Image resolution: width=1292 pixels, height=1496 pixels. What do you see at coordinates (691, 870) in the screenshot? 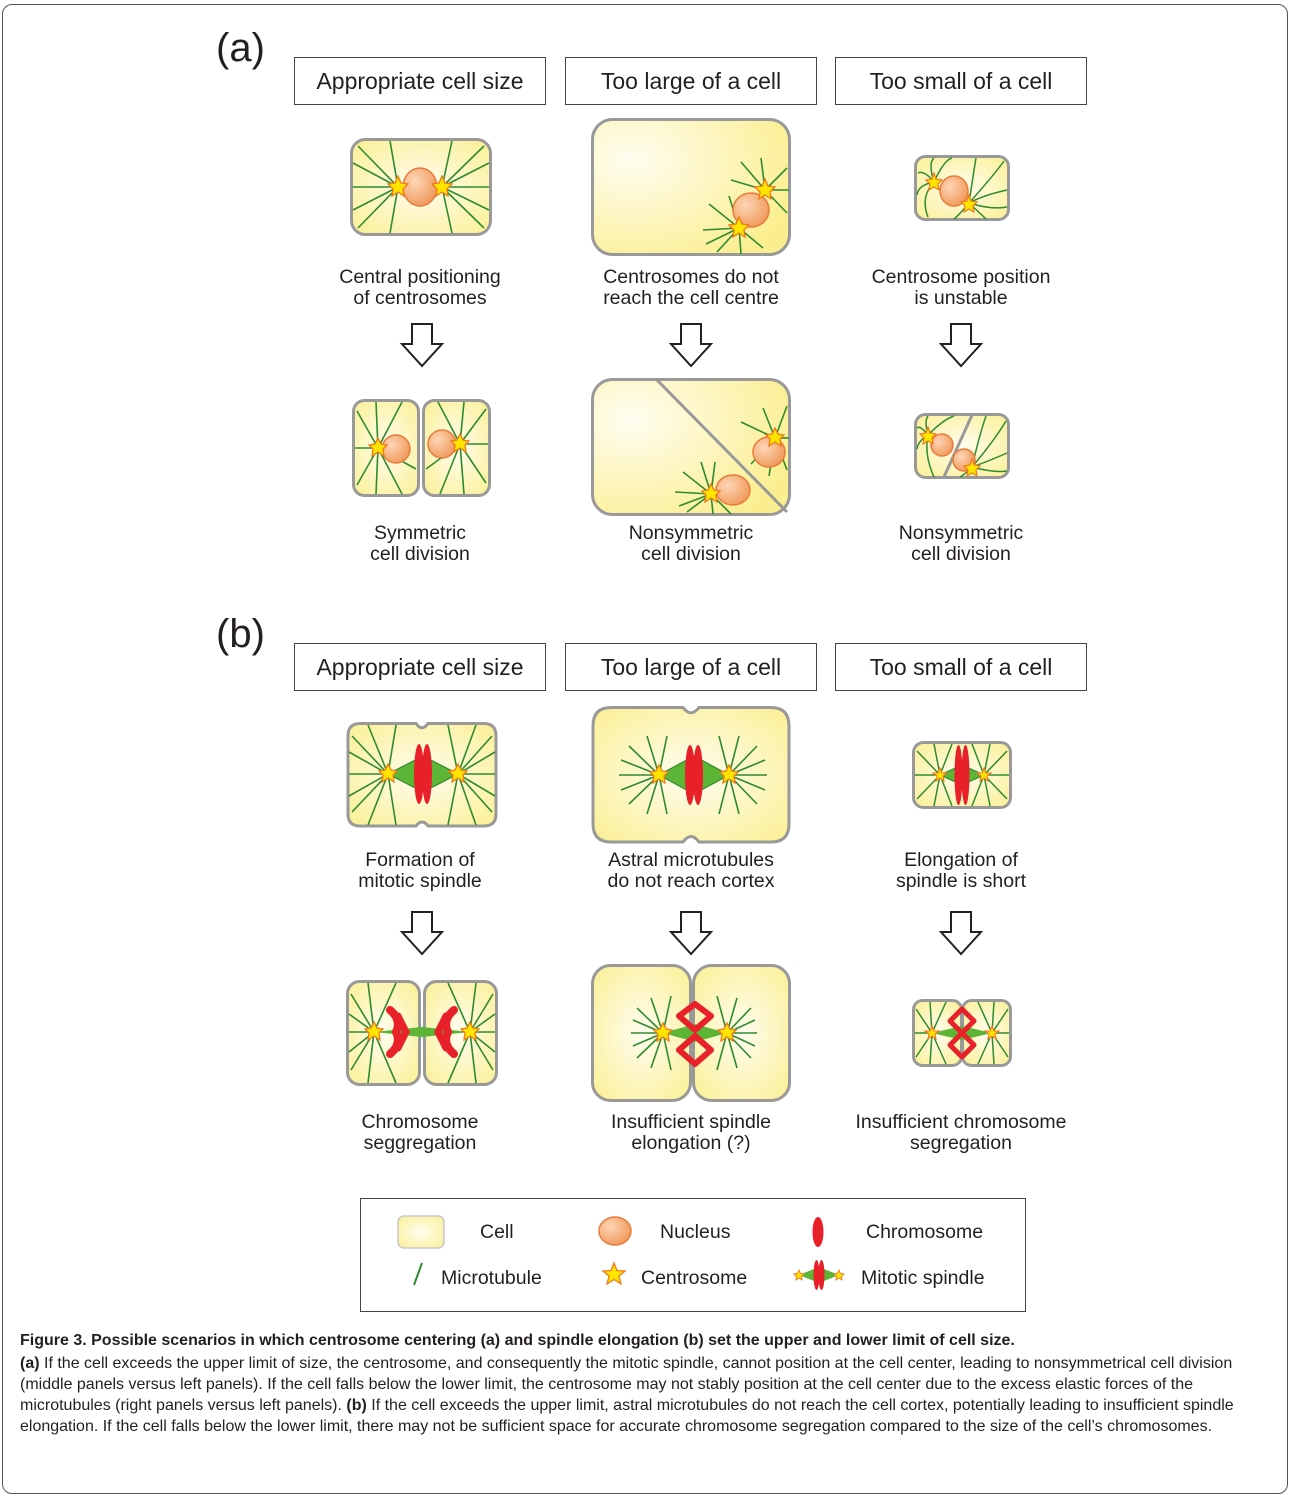
I see `caption-b-large-1: Astral microtubules do not reach cortex` at bounding box center [691, 870].